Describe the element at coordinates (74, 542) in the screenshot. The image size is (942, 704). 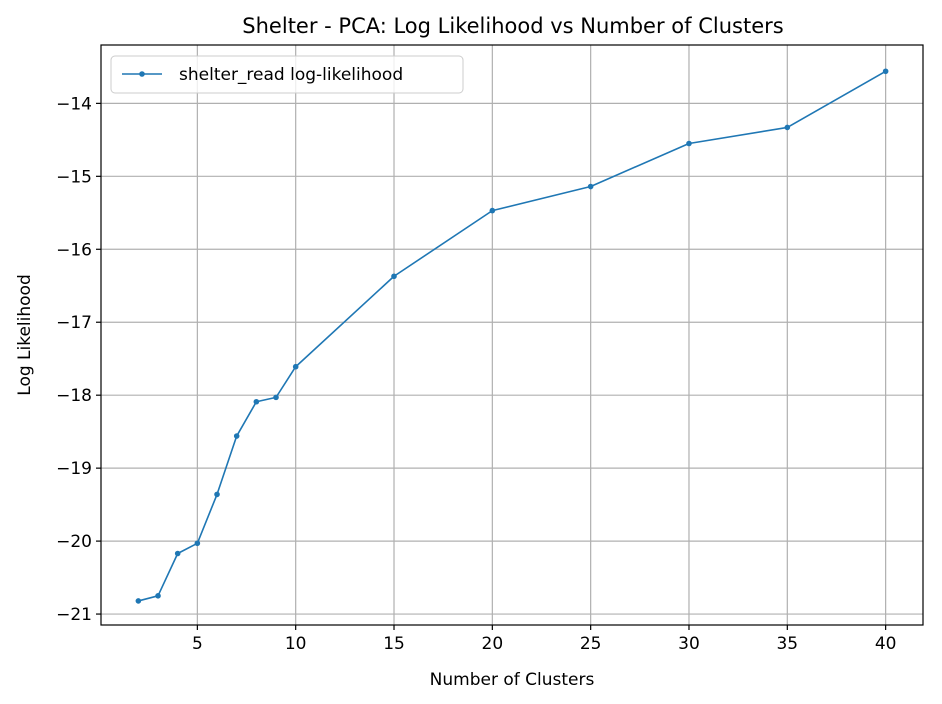
I see `y-tick-label: −20` at that location.